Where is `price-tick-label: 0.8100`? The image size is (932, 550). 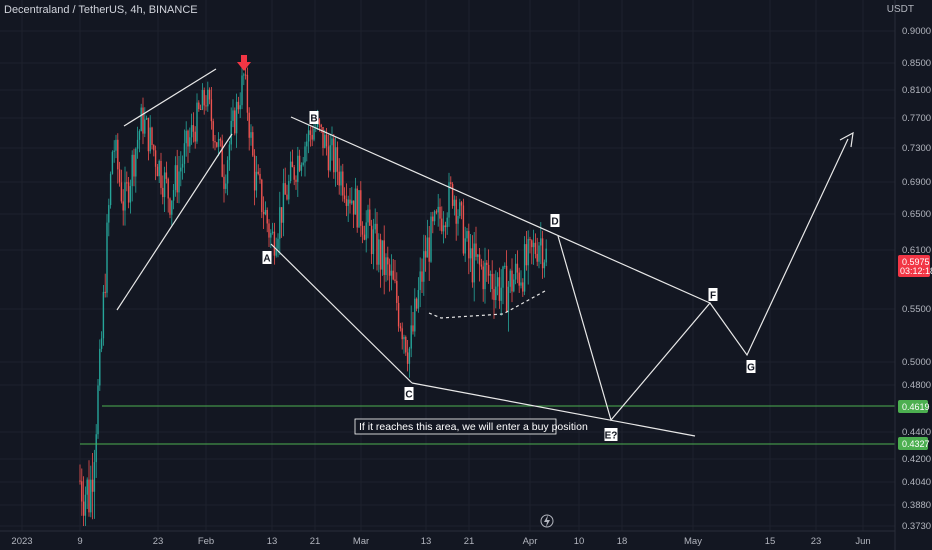
price-tick-label: 0.8100 is located at coordinates (916, 90).